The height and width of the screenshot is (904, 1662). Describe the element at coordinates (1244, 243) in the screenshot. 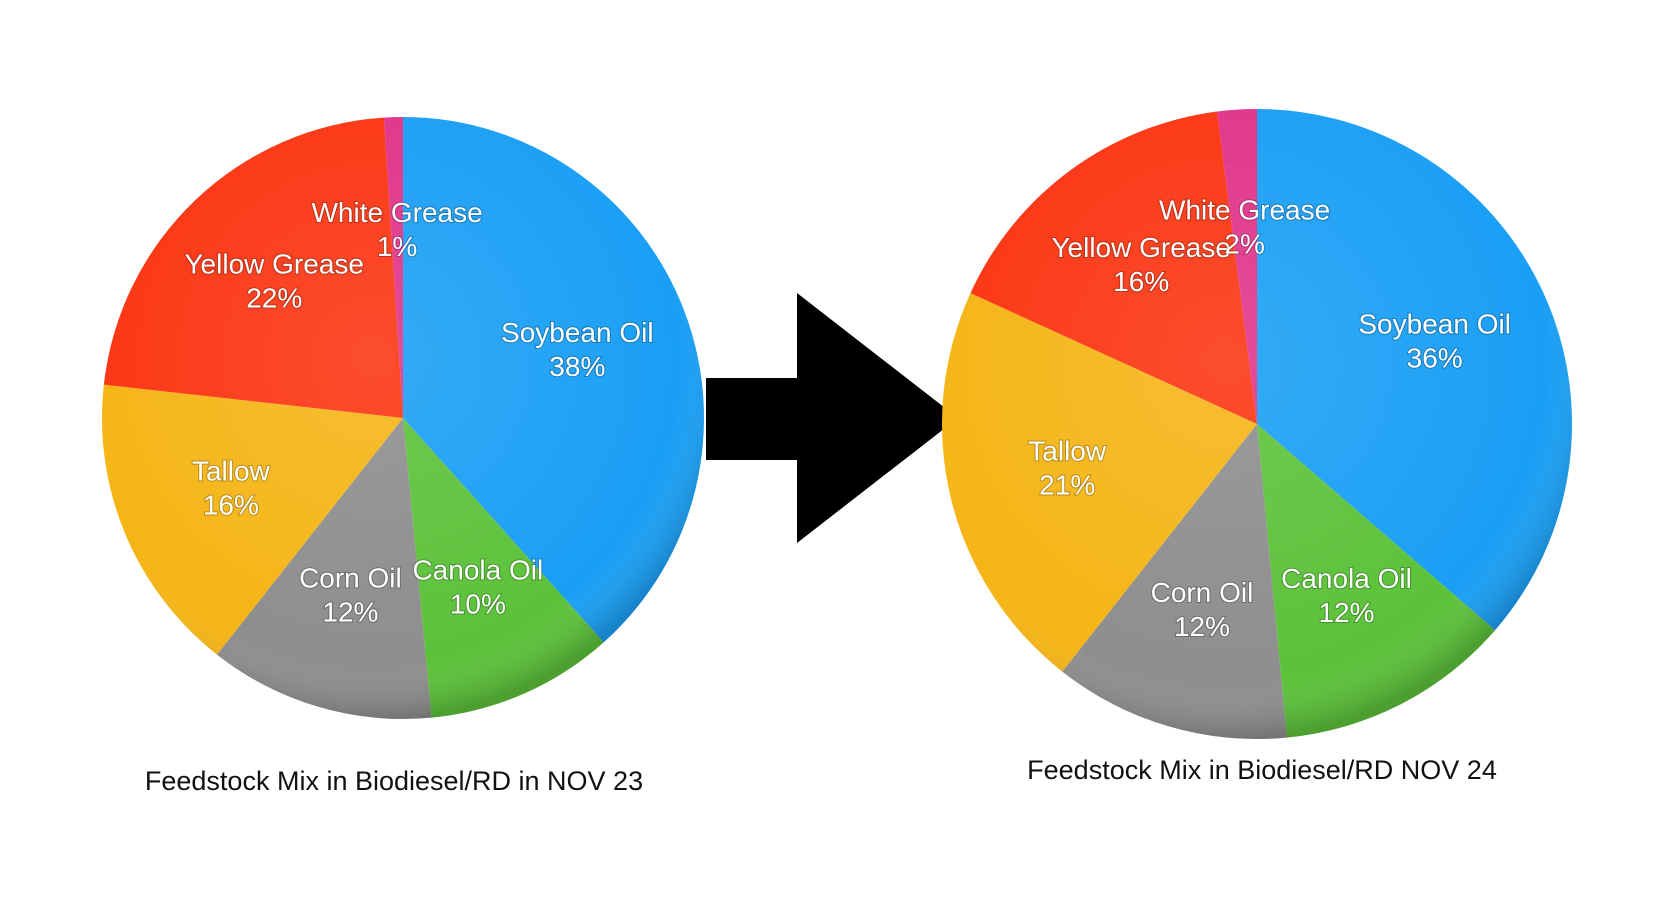

I see `slice-value-label: 2%` at that location.